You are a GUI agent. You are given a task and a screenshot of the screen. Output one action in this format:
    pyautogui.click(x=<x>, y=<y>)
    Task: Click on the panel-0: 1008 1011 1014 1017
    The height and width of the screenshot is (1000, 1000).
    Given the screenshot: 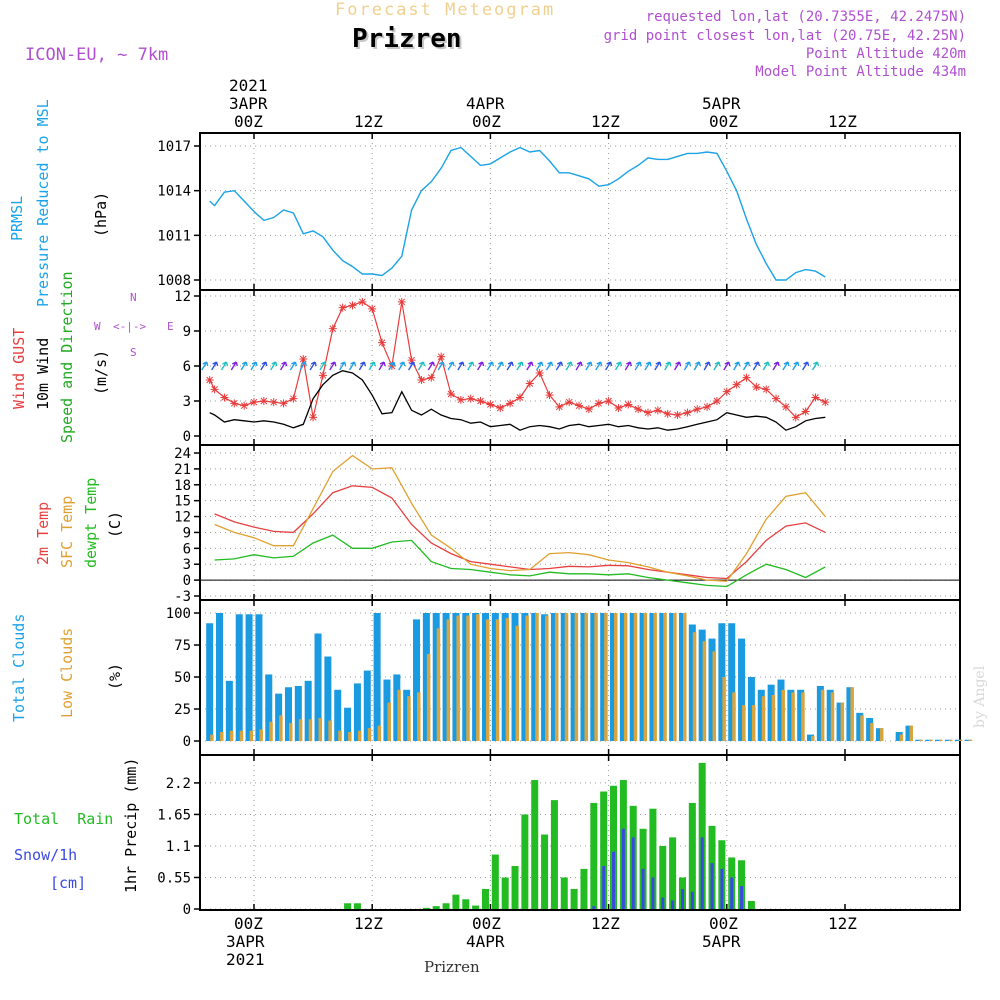 What is the action you would take?
    pyautogui.click(x=559, y=211)
    